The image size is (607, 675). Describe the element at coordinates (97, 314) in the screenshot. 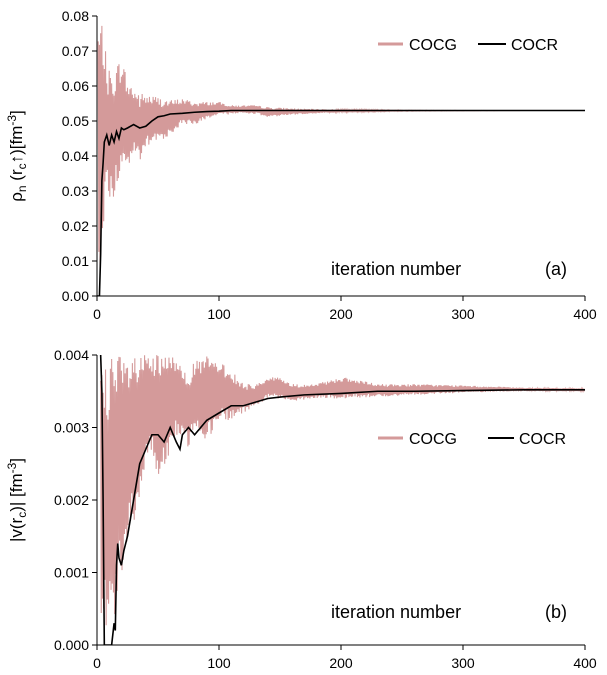

I see `x-tick-label-a: 0` at that location.